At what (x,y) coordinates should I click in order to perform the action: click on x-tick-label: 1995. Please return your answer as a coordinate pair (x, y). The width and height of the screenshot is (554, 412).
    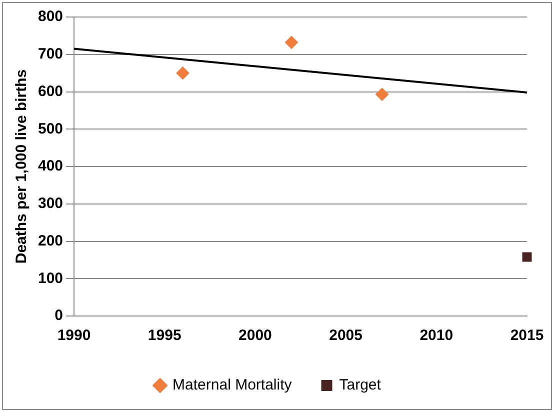
    Looking at the image, I should click on (165, 335).